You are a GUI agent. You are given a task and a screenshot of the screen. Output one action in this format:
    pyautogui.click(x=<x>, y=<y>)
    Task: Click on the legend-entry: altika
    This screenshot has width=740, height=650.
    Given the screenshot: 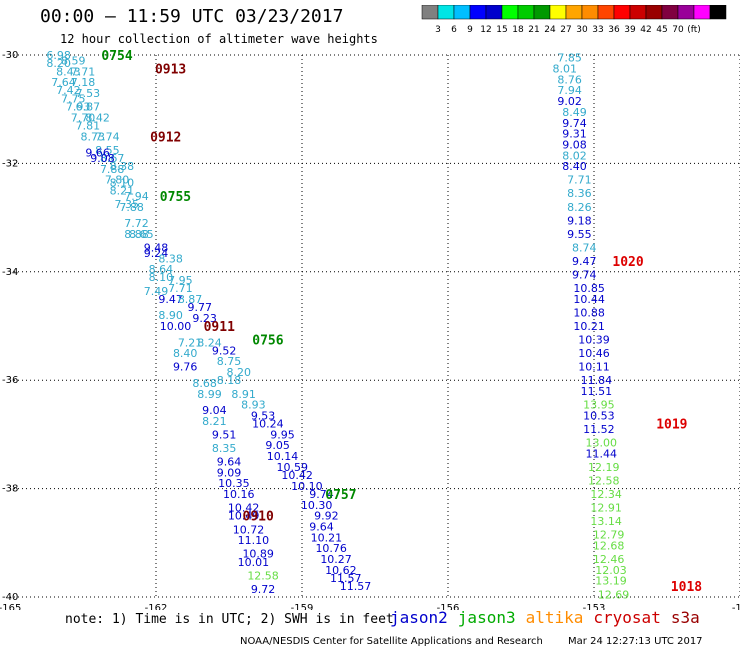 What is the action you would take?
    pyautogui.click(x=554, y=617)
    